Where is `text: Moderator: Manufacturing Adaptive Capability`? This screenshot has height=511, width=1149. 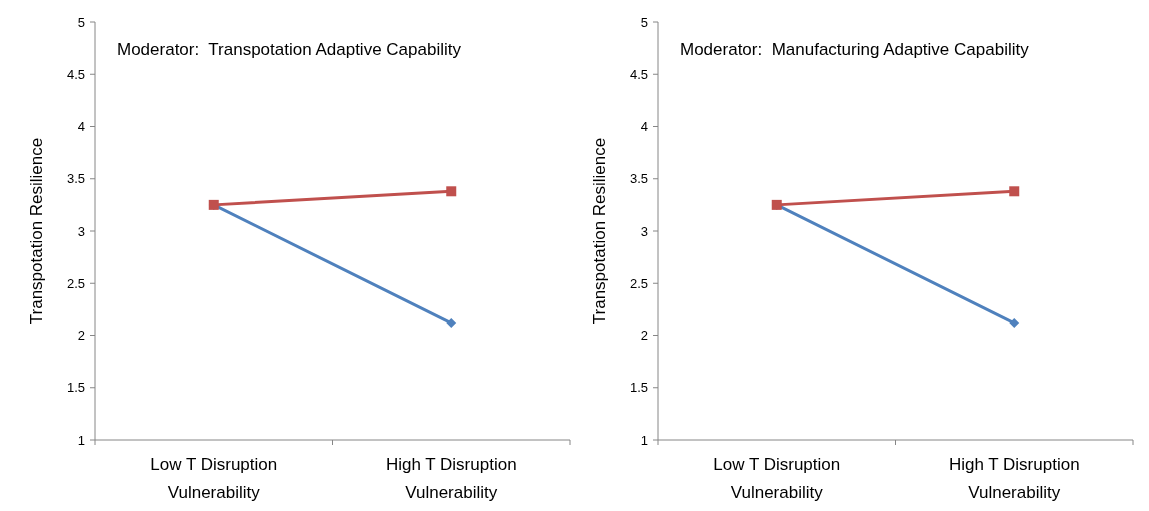 text: Moderator: Manufacturing Adaptive Capability is located at coordinates (855, 49).